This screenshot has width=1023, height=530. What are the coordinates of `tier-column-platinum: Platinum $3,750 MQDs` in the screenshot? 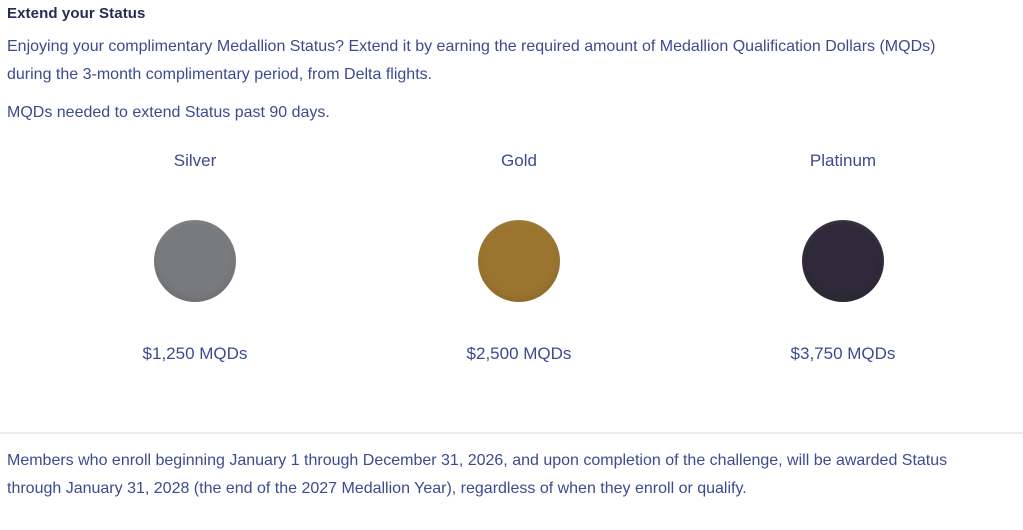 It's located at (843, 257).